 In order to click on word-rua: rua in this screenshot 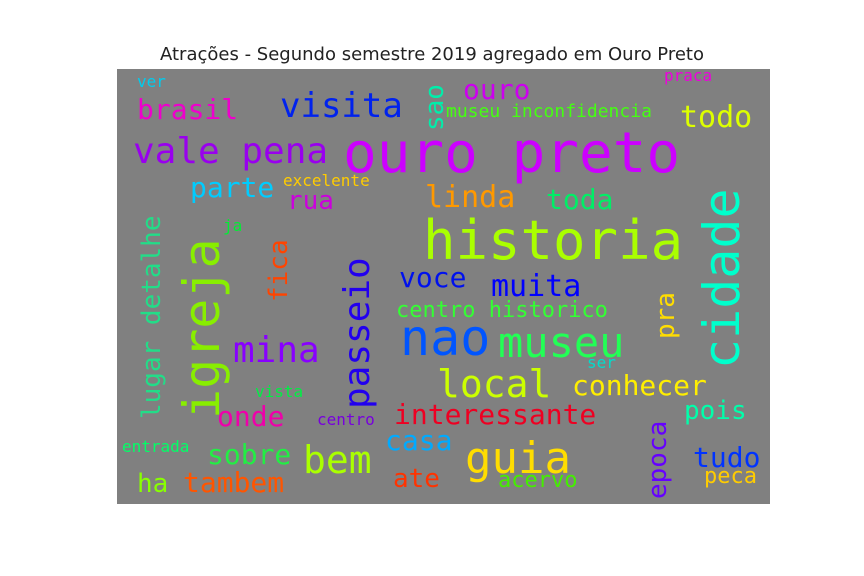, I will do `click(310, 201)`.